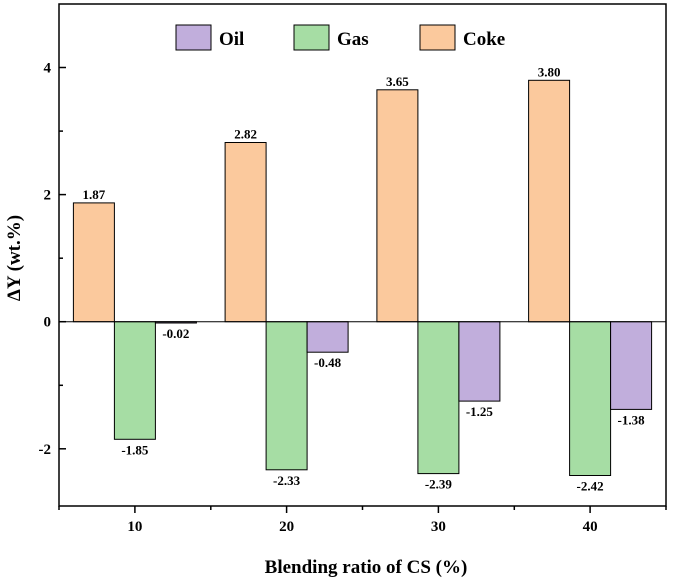 The height and width of the screenshot is (582, 686). What do you see at coordinates (437, 37) in the screenshot?
I see `legend-swatch-coke` at bounding box center [437, 37].